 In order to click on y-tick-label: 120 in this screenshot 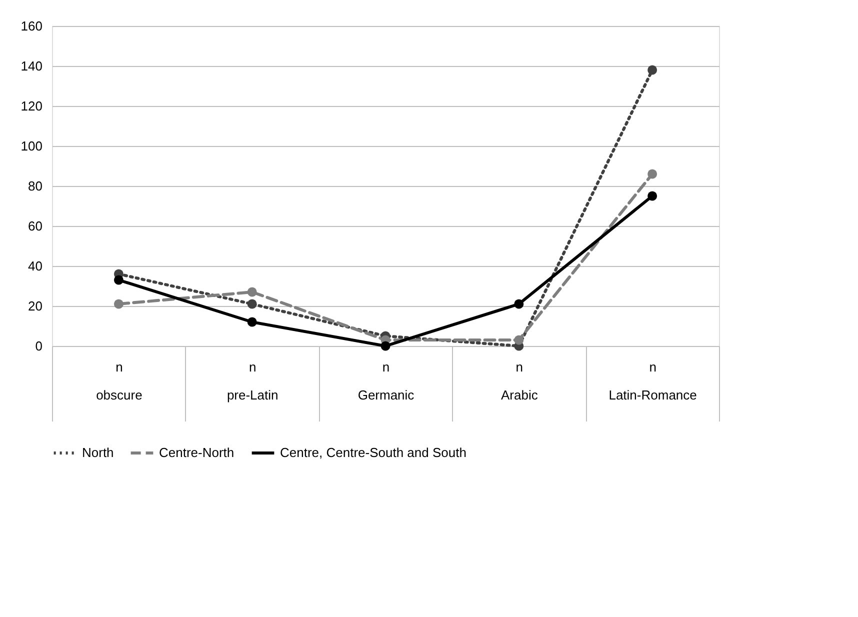, I will do `click(31, 106)`.